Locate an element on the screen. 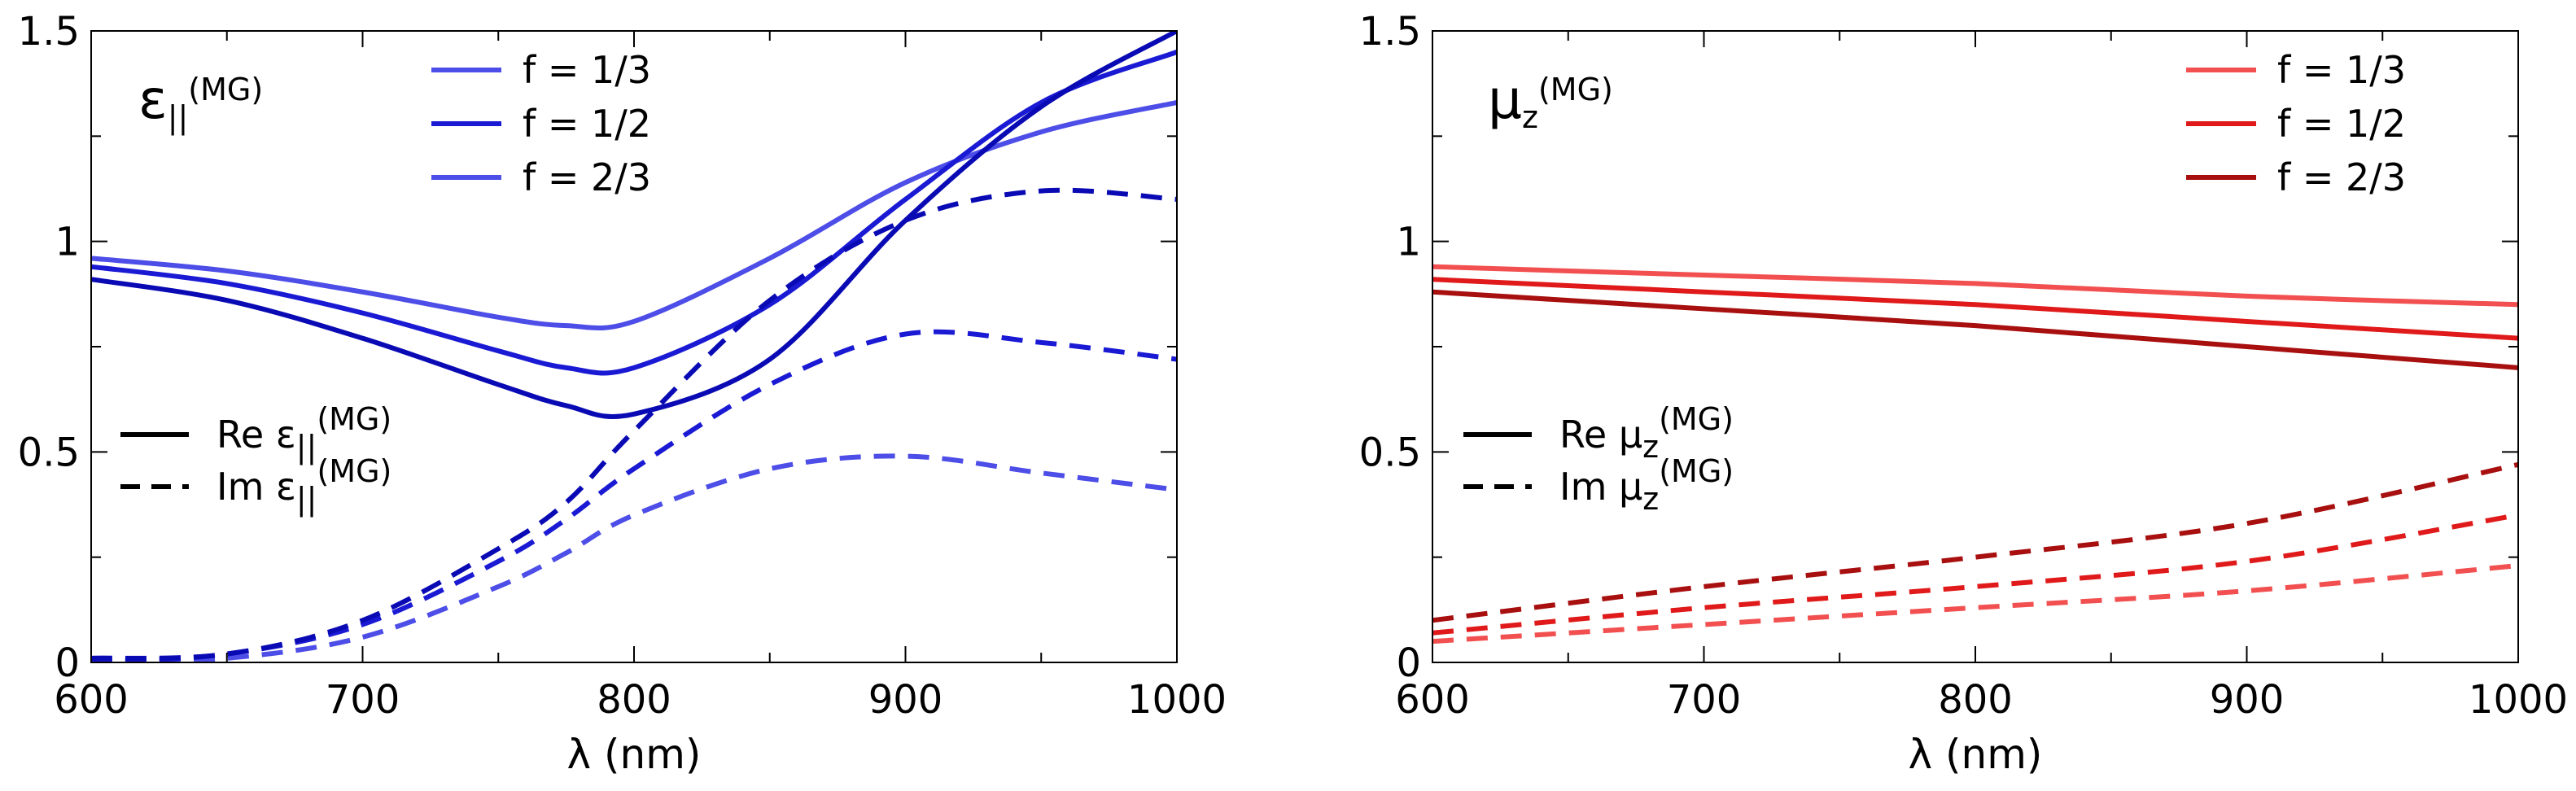 The width and height of the screenshot is (2576, 791). panel-title: μz(MG) is located at coordinates (1550, 101).